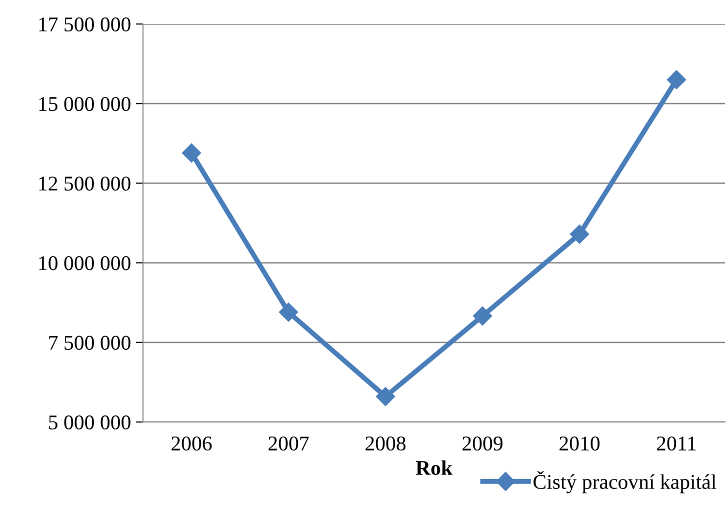 The width and height of the screenshot is (728, 525). I want to click on x-tick-label: 2011, so click(676, 443).